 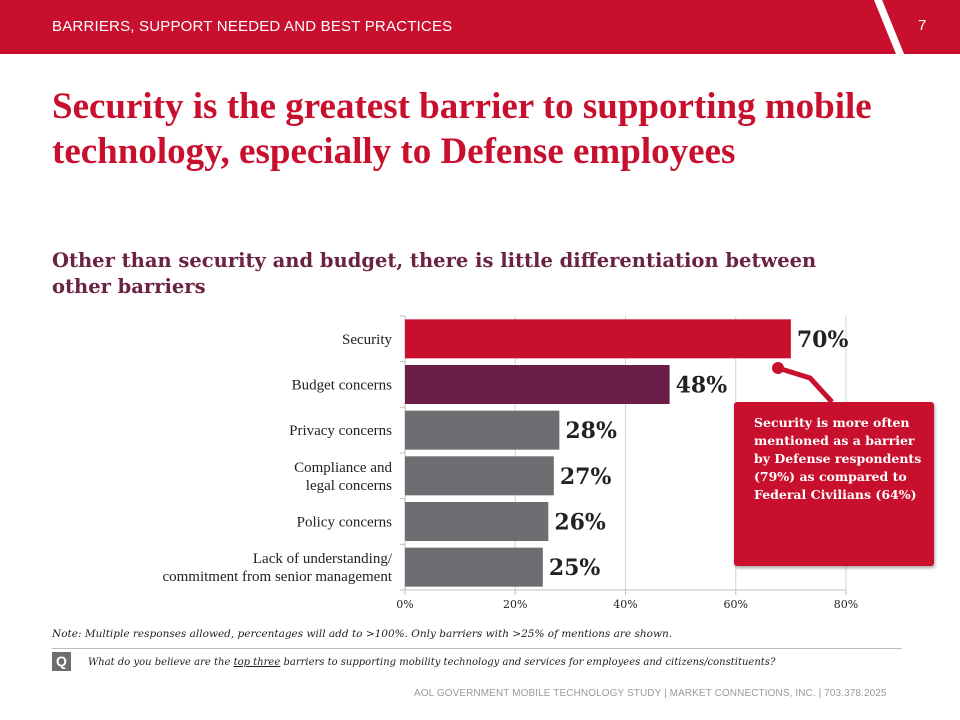 I want to click on x-tick-label: 20%, so click(x=515, y=604).